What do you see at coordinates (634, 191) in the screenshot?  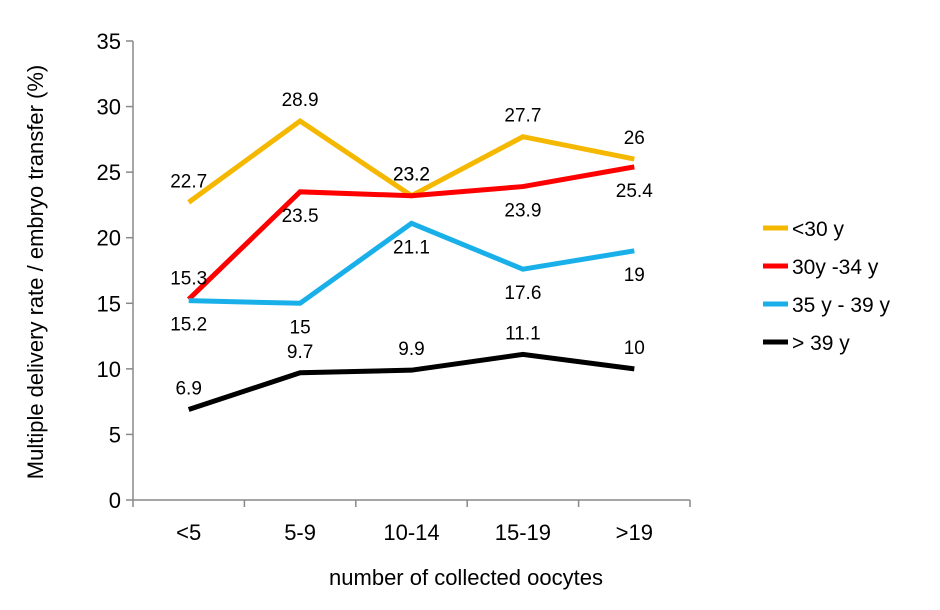 I see `data-label: 25.4` at bounding box center [634, 191].